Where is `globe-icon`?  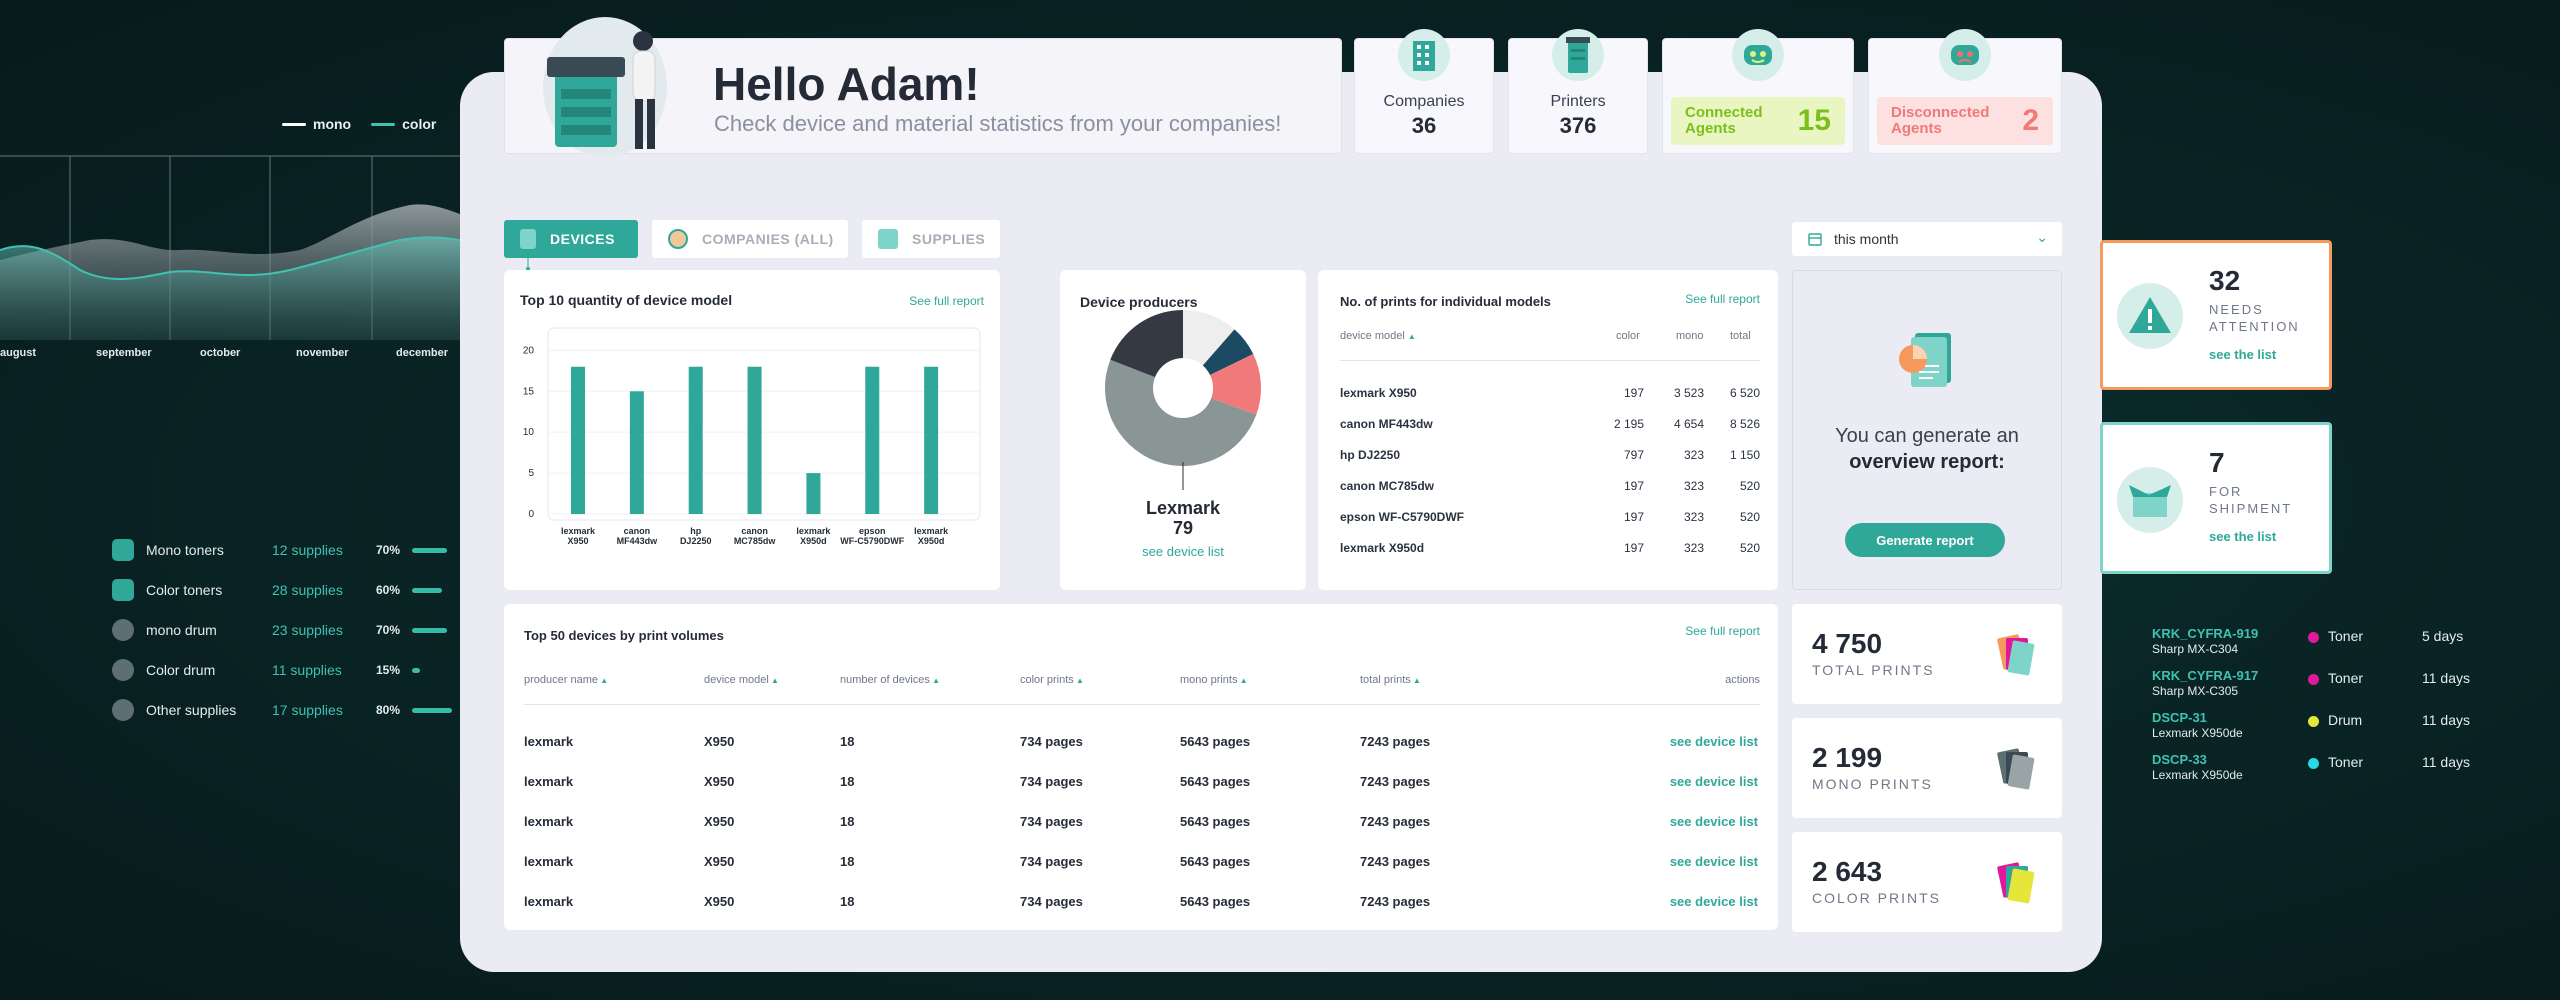 globe-icon is located at coordinates (678, 239).